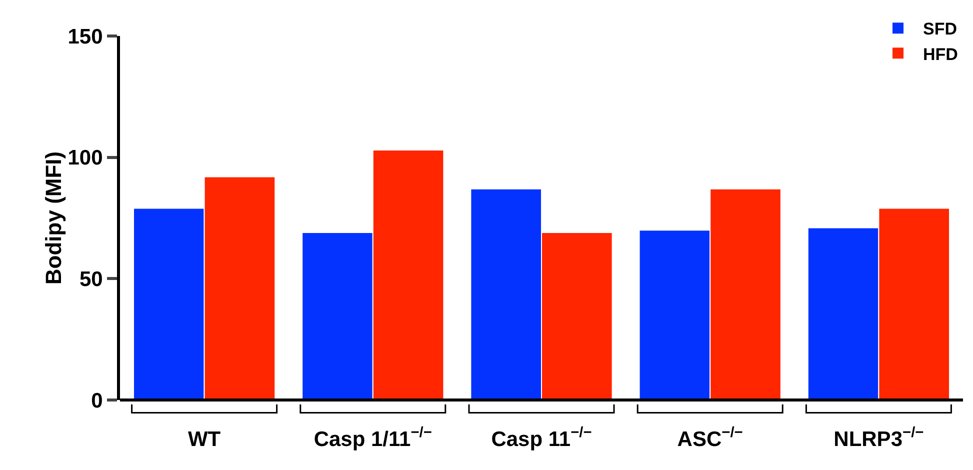  I want to click on x-tick-label: Casp 1/11$^{−/−}$, so click(373, 438).